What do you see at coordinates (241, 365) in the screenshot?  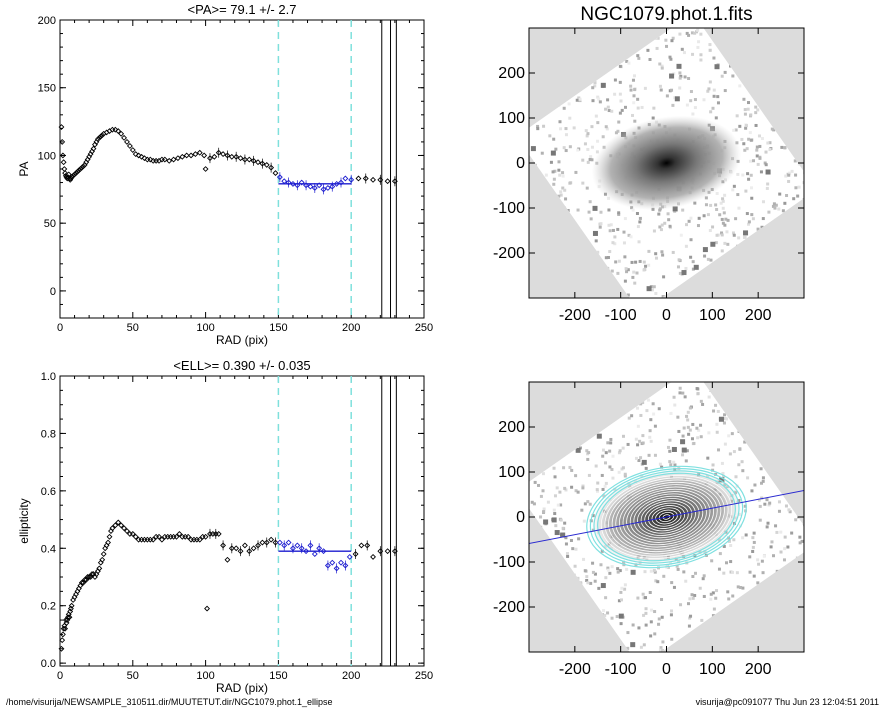 I see `plot-title: <ELL>= 0.390 +/- 0.035` at bounding box center [241, 365].